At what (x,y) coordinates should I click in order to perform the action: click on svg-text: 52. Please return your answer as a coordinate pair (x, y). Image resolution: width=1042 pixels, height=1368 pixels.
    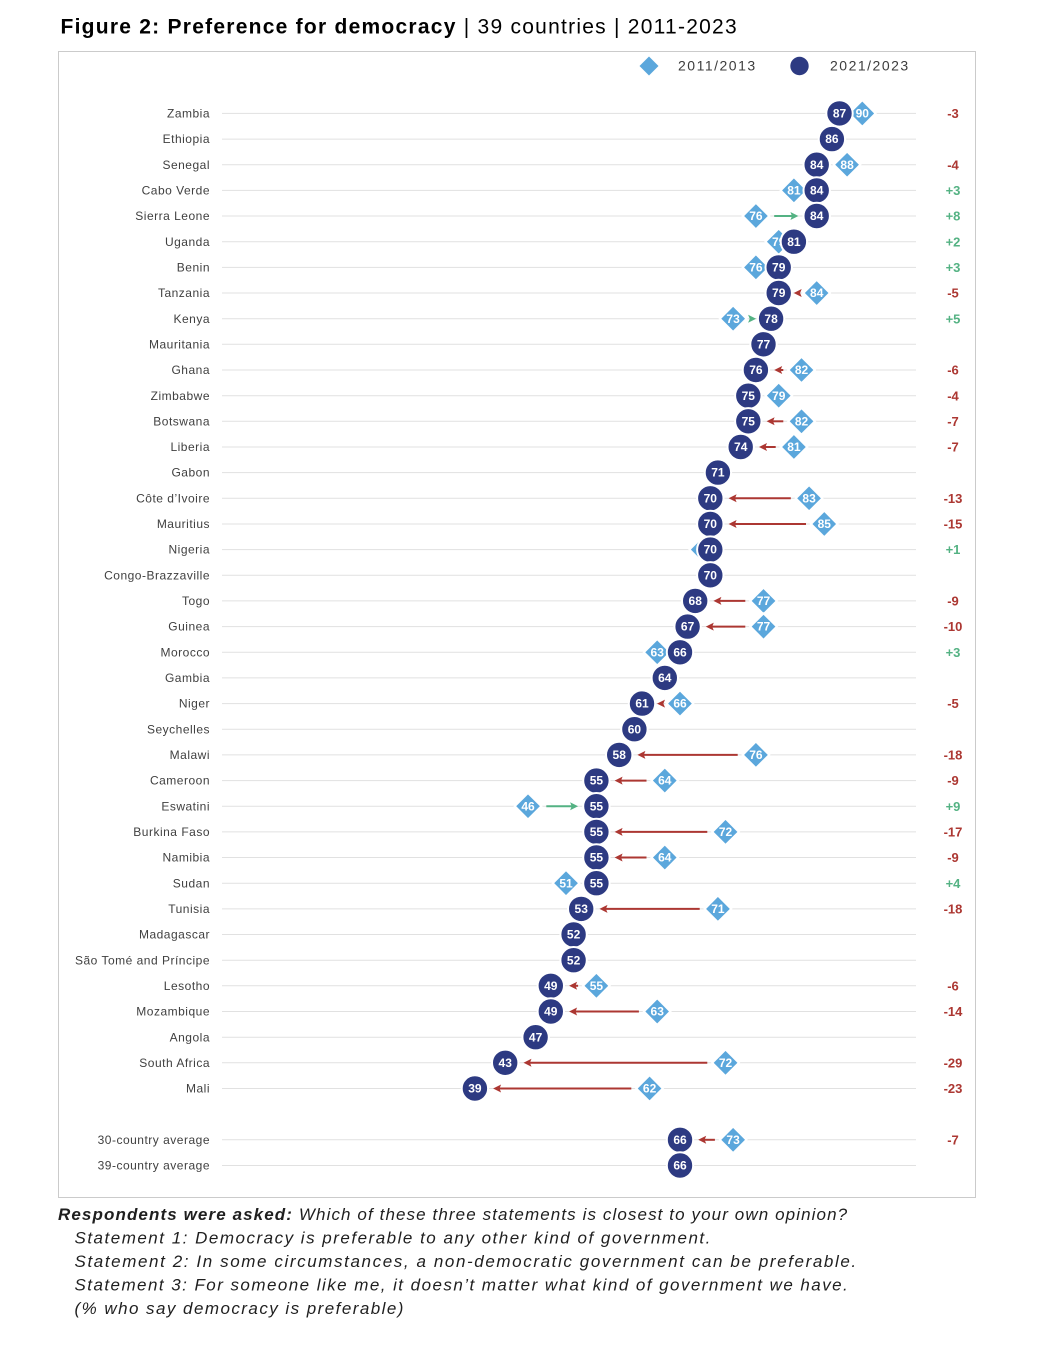
    Looking at the image, I should click on (574, 935).